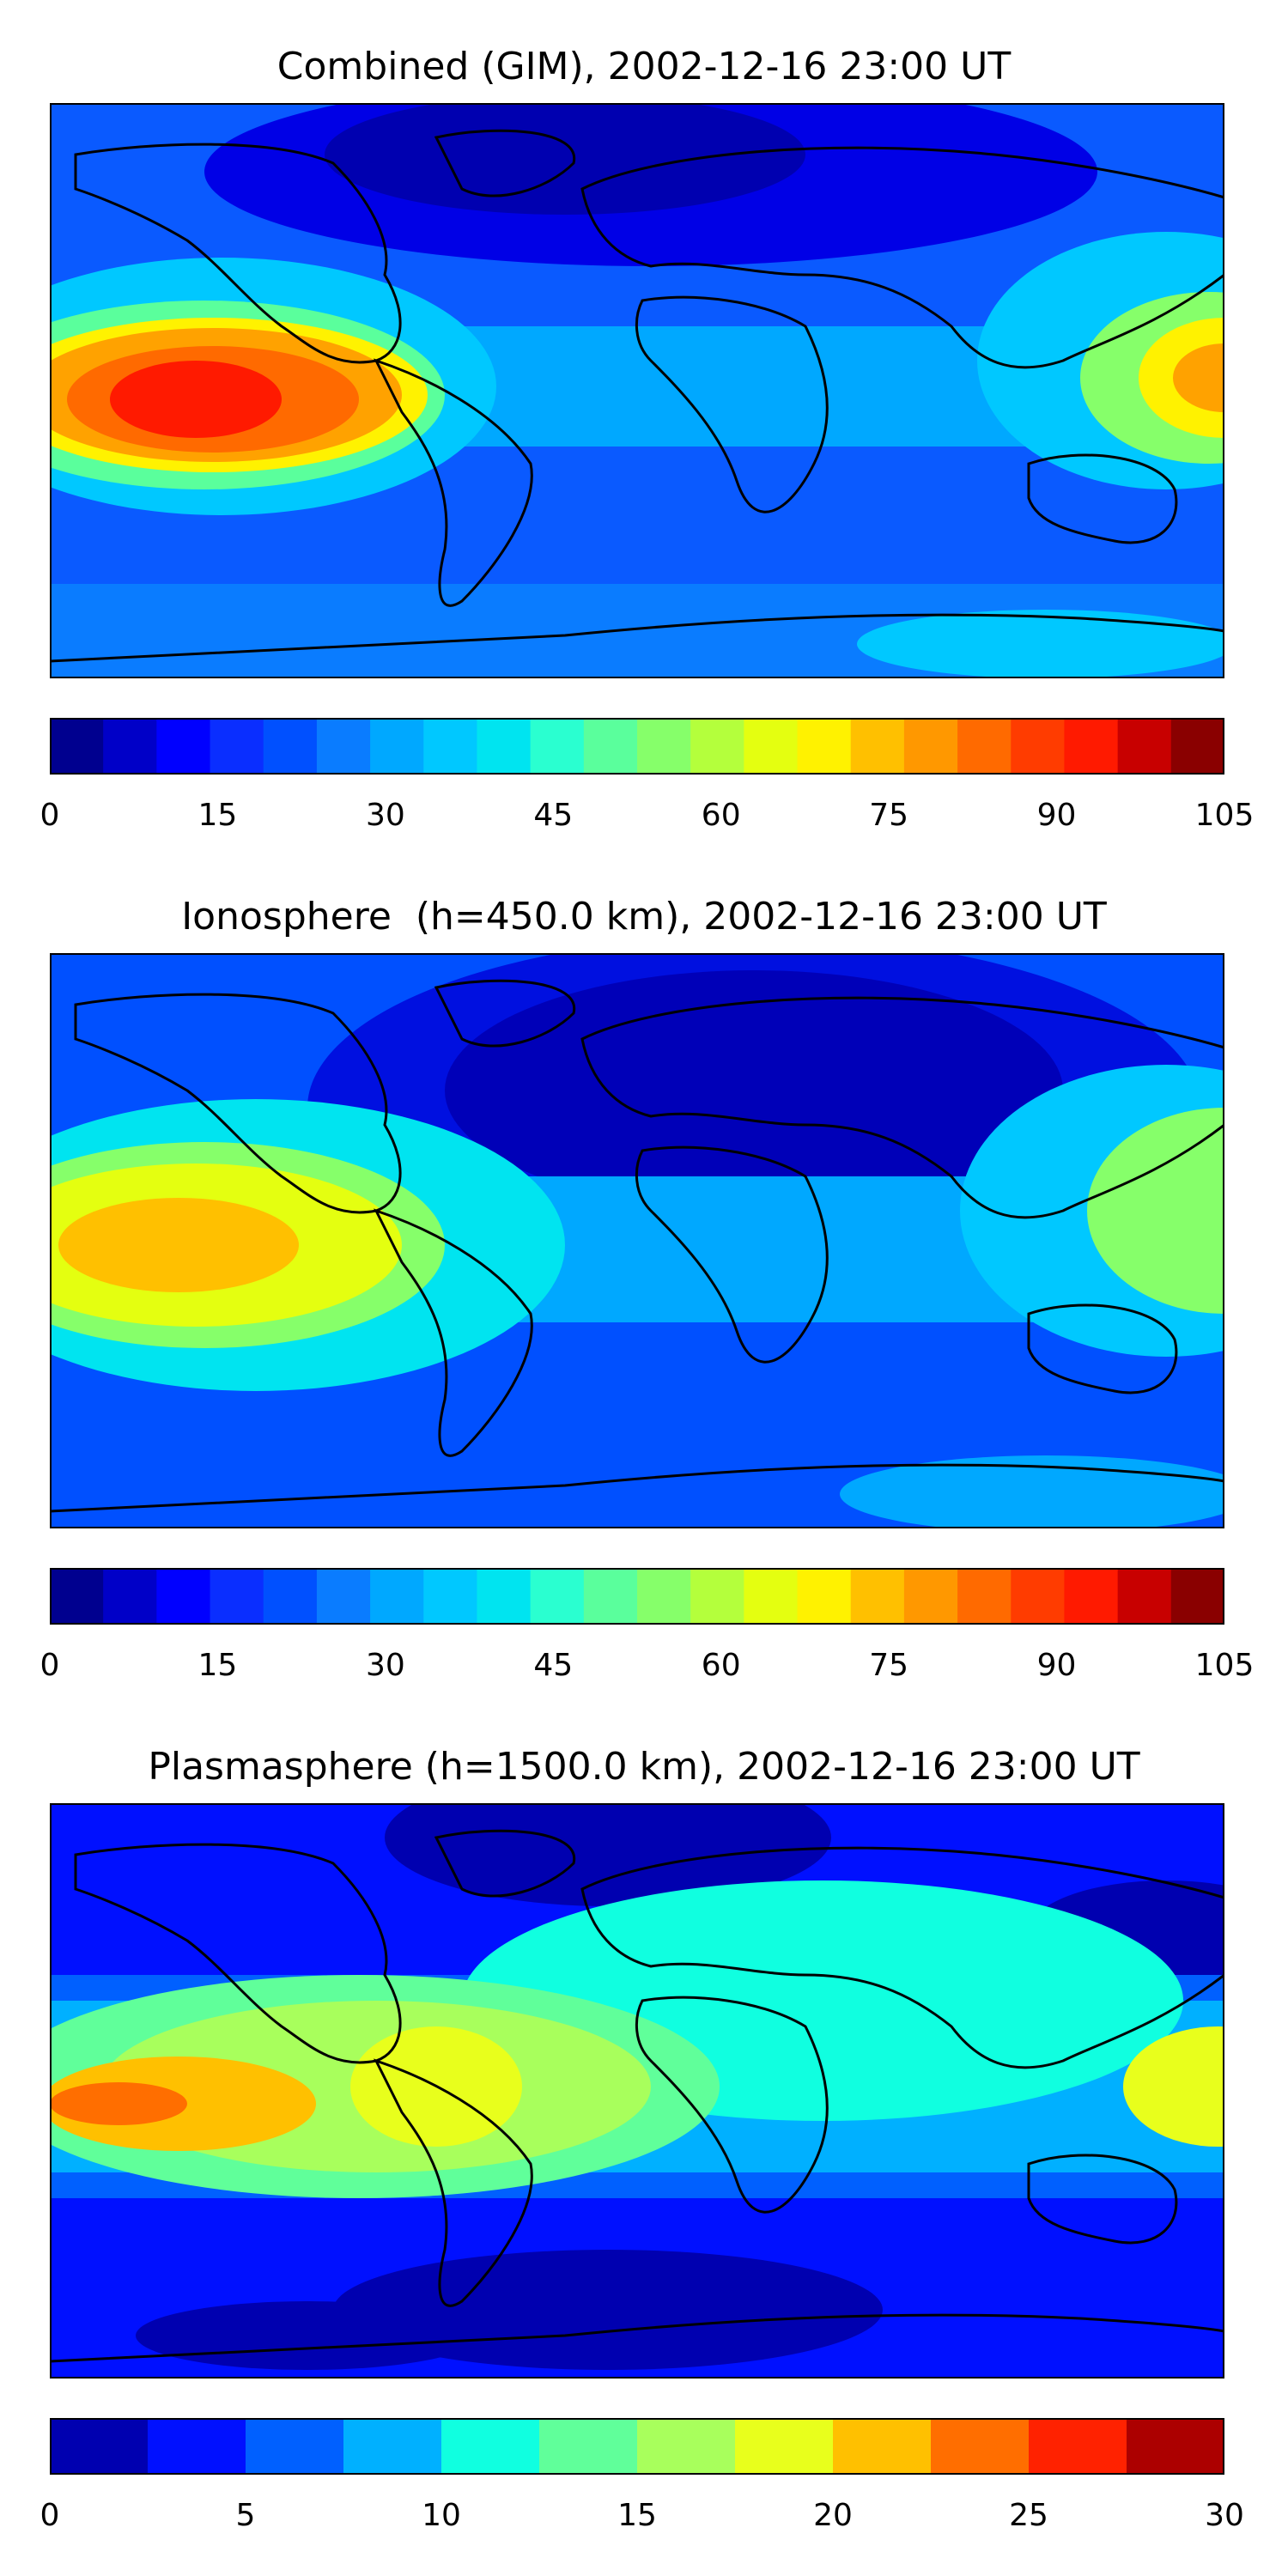 The height and width of the screenshot is (2576, 1288). What do you see at coordinates (833, 2515) in the screenshot?
I see `colorbar-tick-label: 20` at bounding box center [833, 2515].